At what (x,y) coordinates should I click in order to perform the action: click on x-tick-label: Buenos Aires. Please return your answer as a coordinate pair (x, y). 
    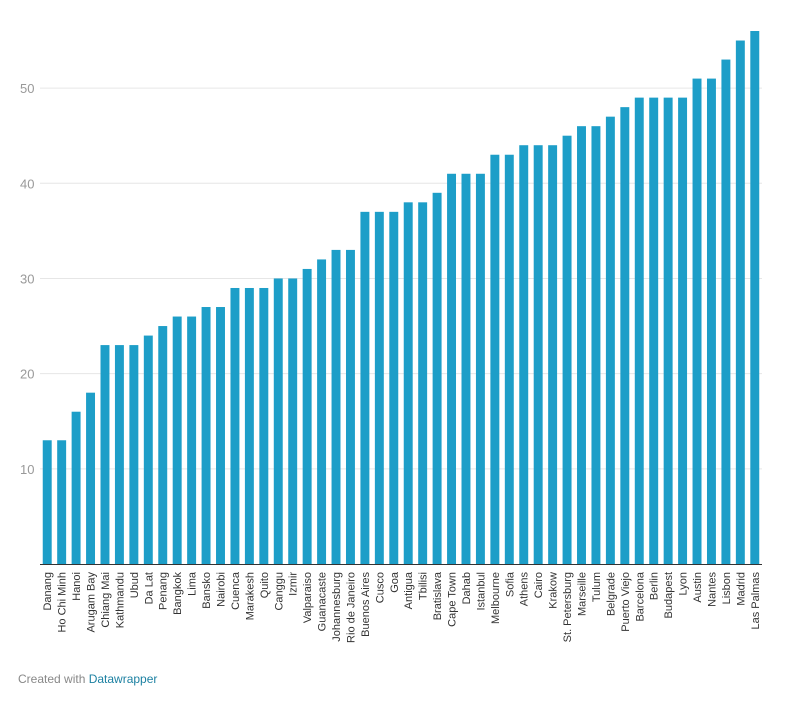
    Looking at the image, I should click on (366, 604).